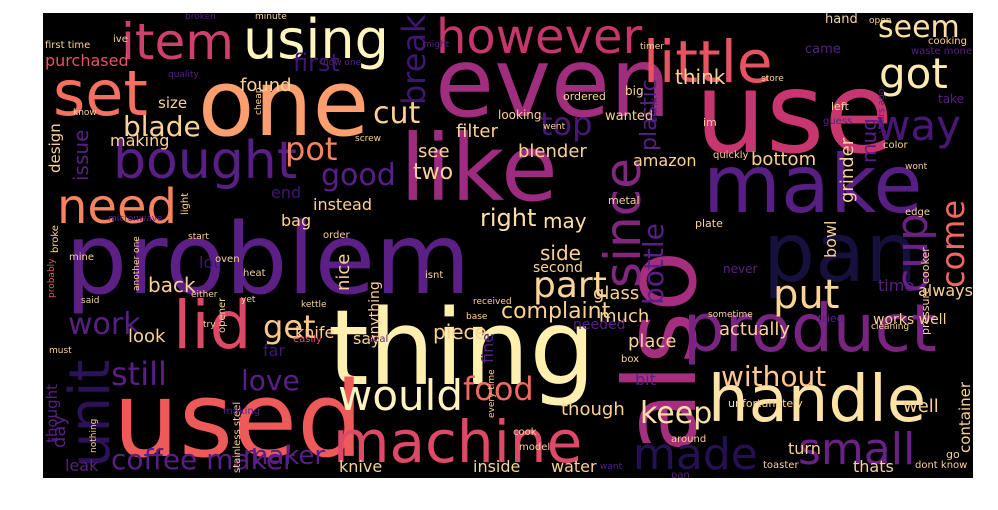  What do you see at coordinates (847, 170) in the screenshot?
I see `word-grinder: grinder` at bounding box center [847, 170].